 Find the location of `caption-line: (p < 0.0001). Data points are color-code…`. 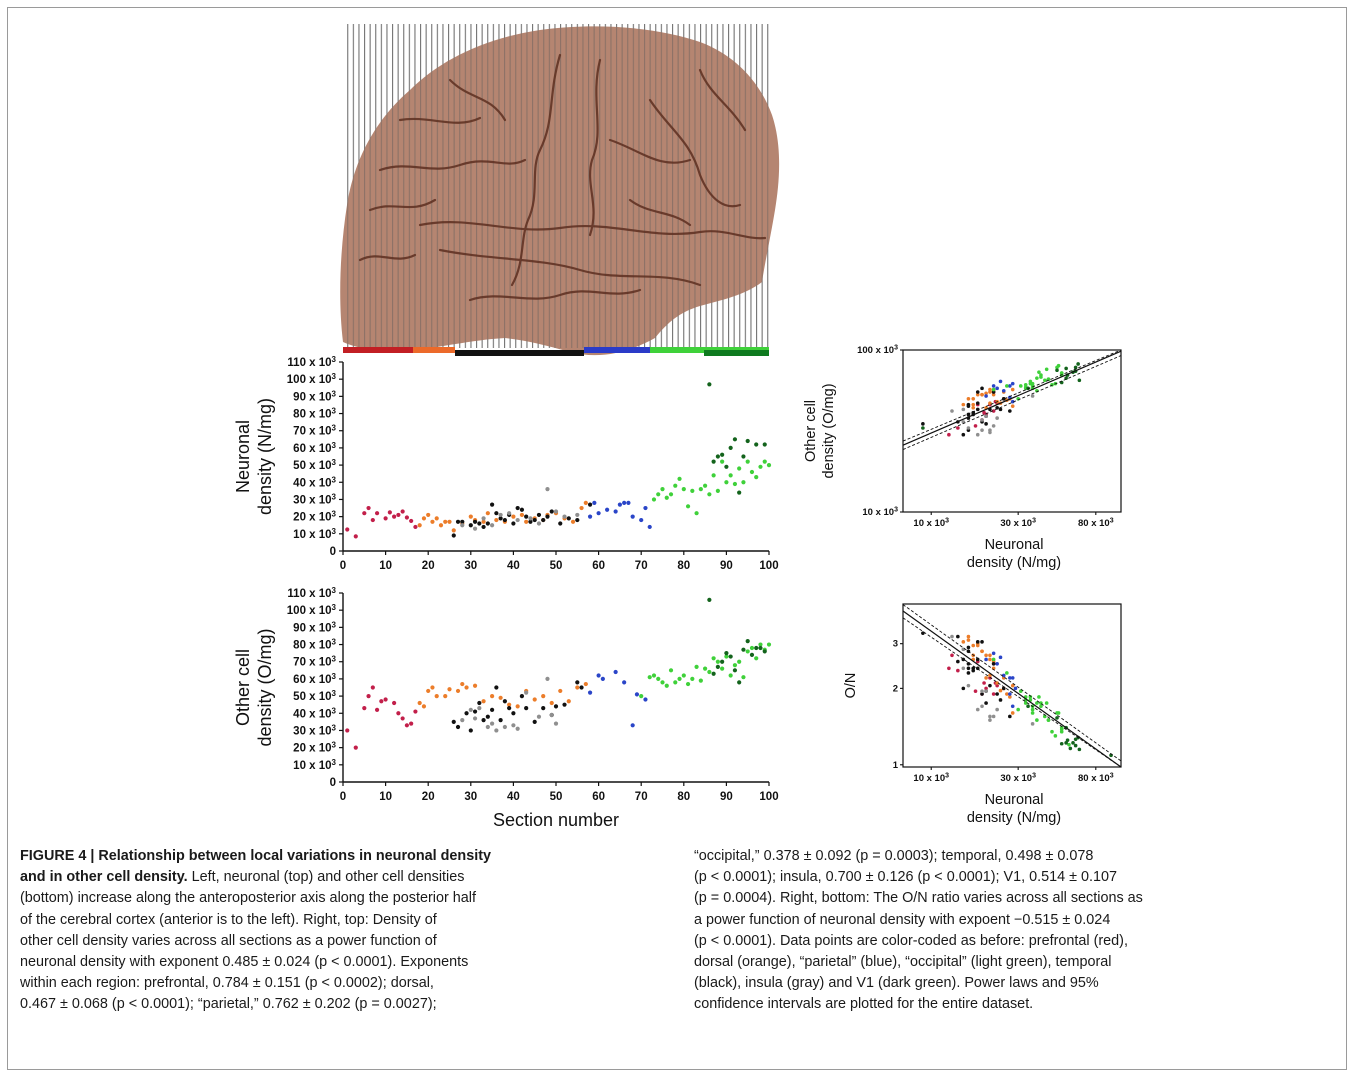

caption-line: (p < 0.0001). Data points are color-code… is located at coordinates (911, 940).